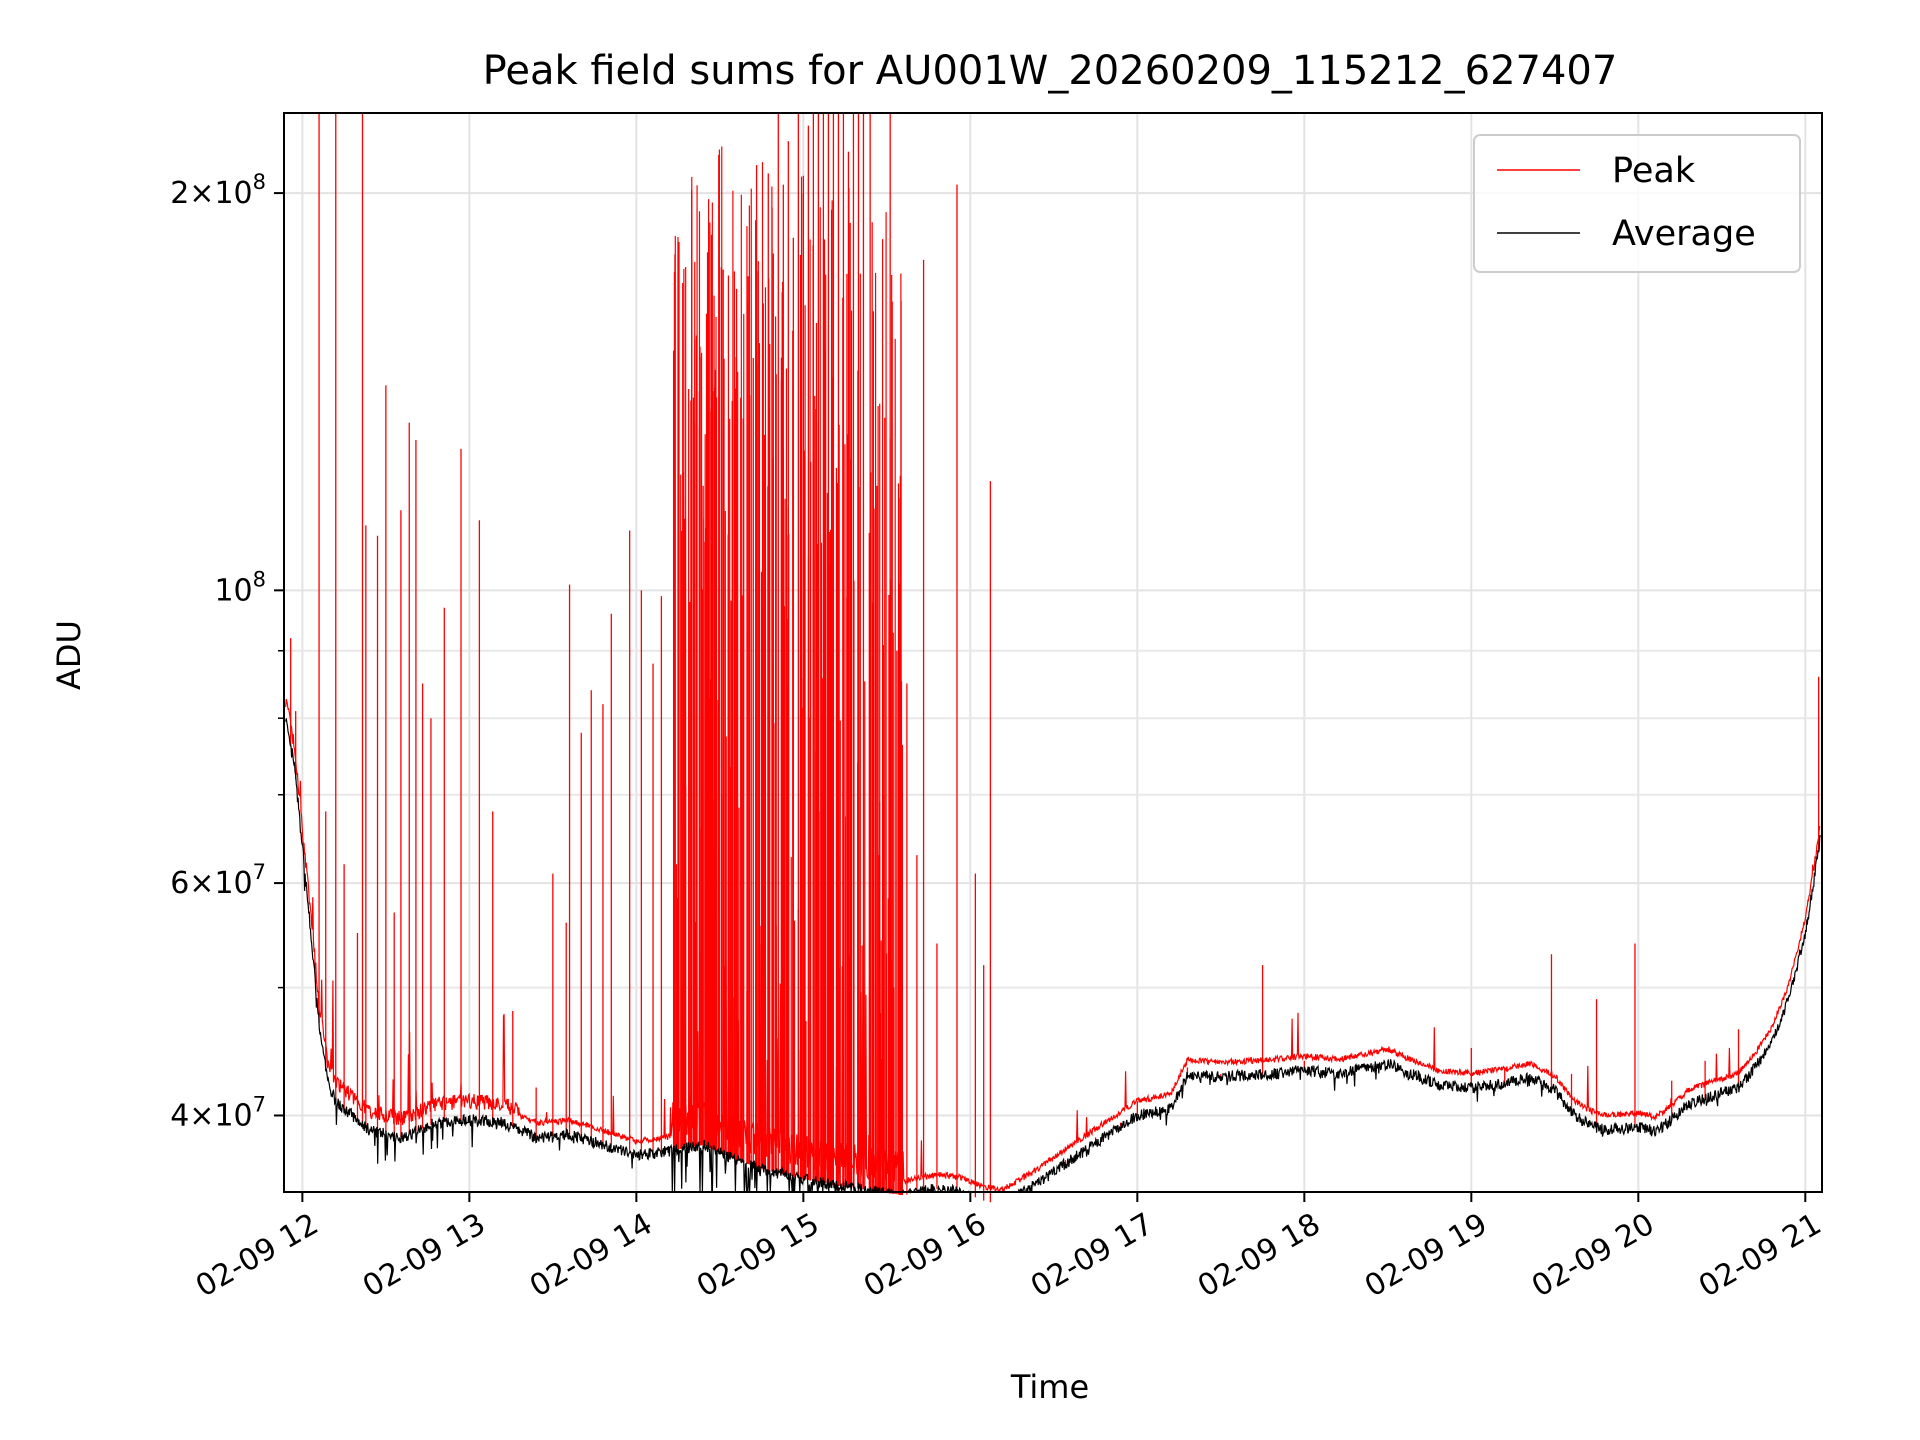 The width and height of the screenshot is (1920, 1440). Describe the element at coordinates (925, 1256) in the screenshot. I see `x-tick-label: 02-09 16` at that location.